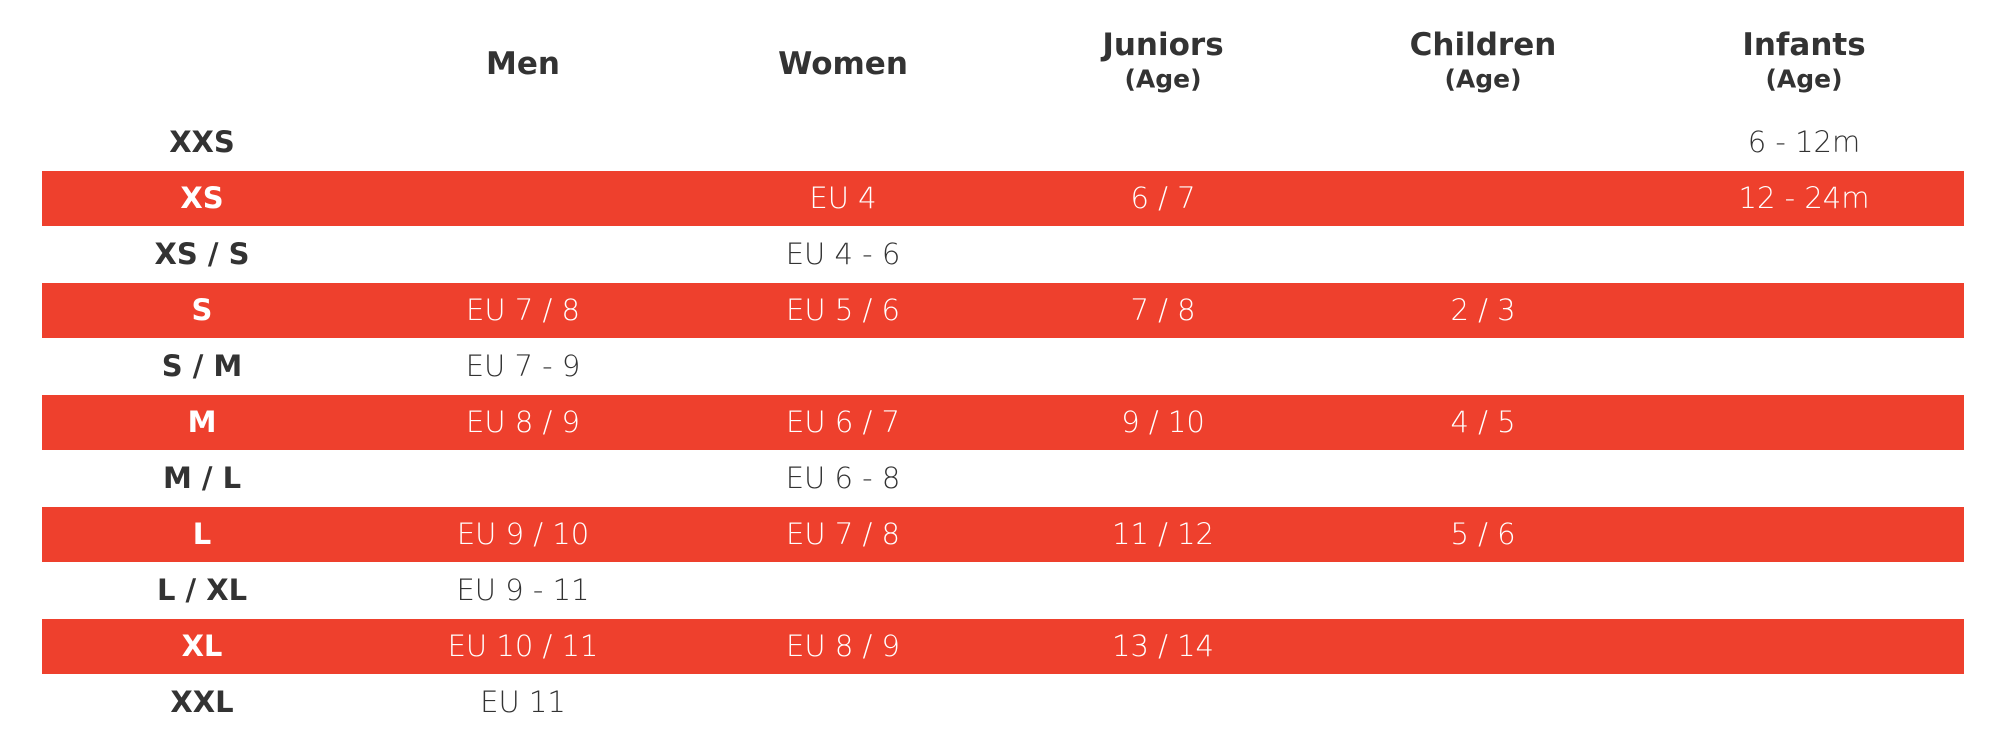  What do you see at coordinates (202, 478) in the screenshot?
I see `size-label: M / L` at bounding box center [202, 478].